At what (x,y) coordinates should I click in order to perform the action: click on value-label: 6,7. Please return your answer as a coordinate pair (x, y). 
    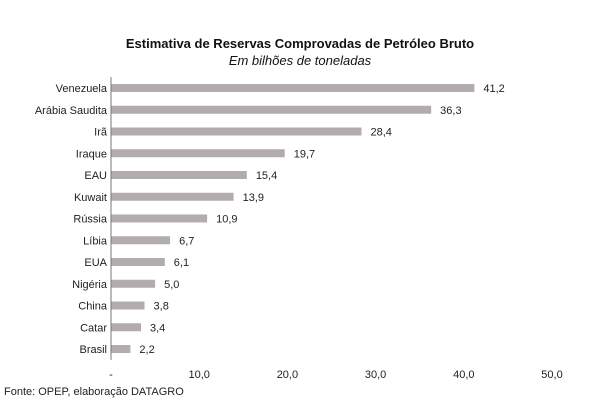
    Looking at the image, I should click on (186, 241).